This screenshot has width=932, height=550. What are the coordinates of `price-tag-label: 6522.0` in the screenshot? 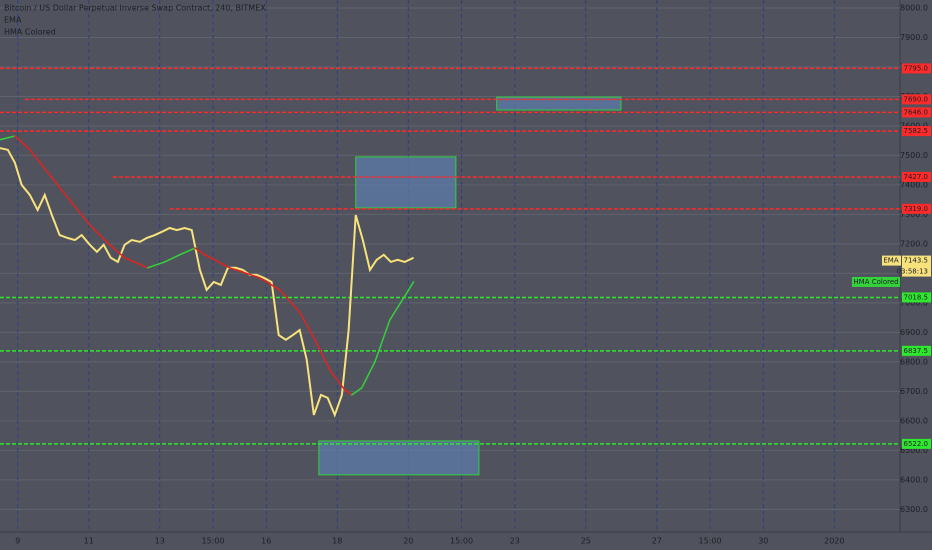 It's located at (916, 444).